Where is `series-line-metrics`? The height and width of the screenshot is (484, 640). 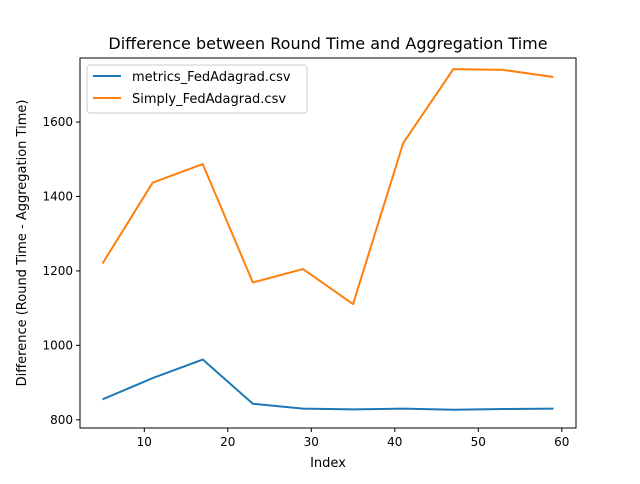 series-line-metrics is located at coordinates (328, 384).